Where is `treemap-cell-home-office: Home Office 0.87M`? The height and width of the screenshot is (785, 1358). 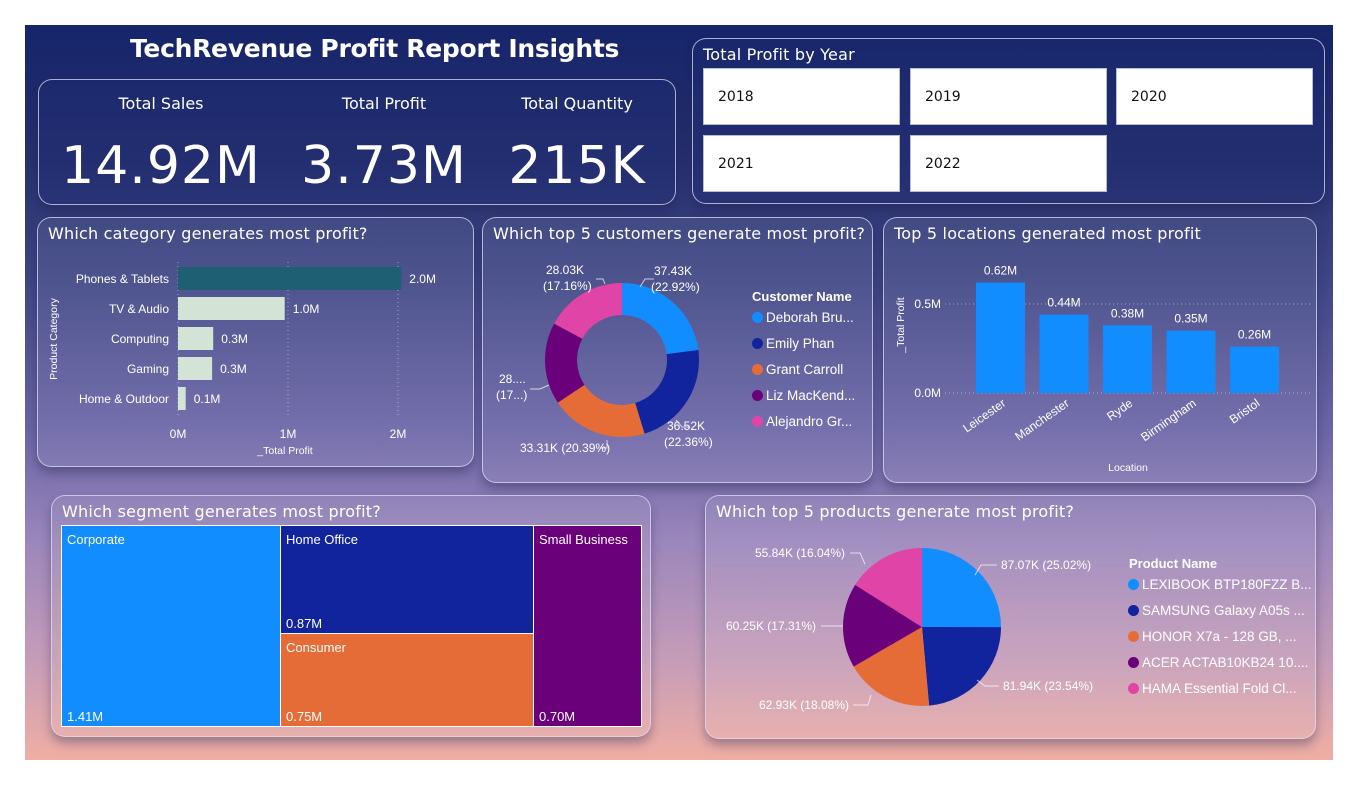 treemap-cell-home-office: Home Office 0.87M is located at coordinates (407, 579).